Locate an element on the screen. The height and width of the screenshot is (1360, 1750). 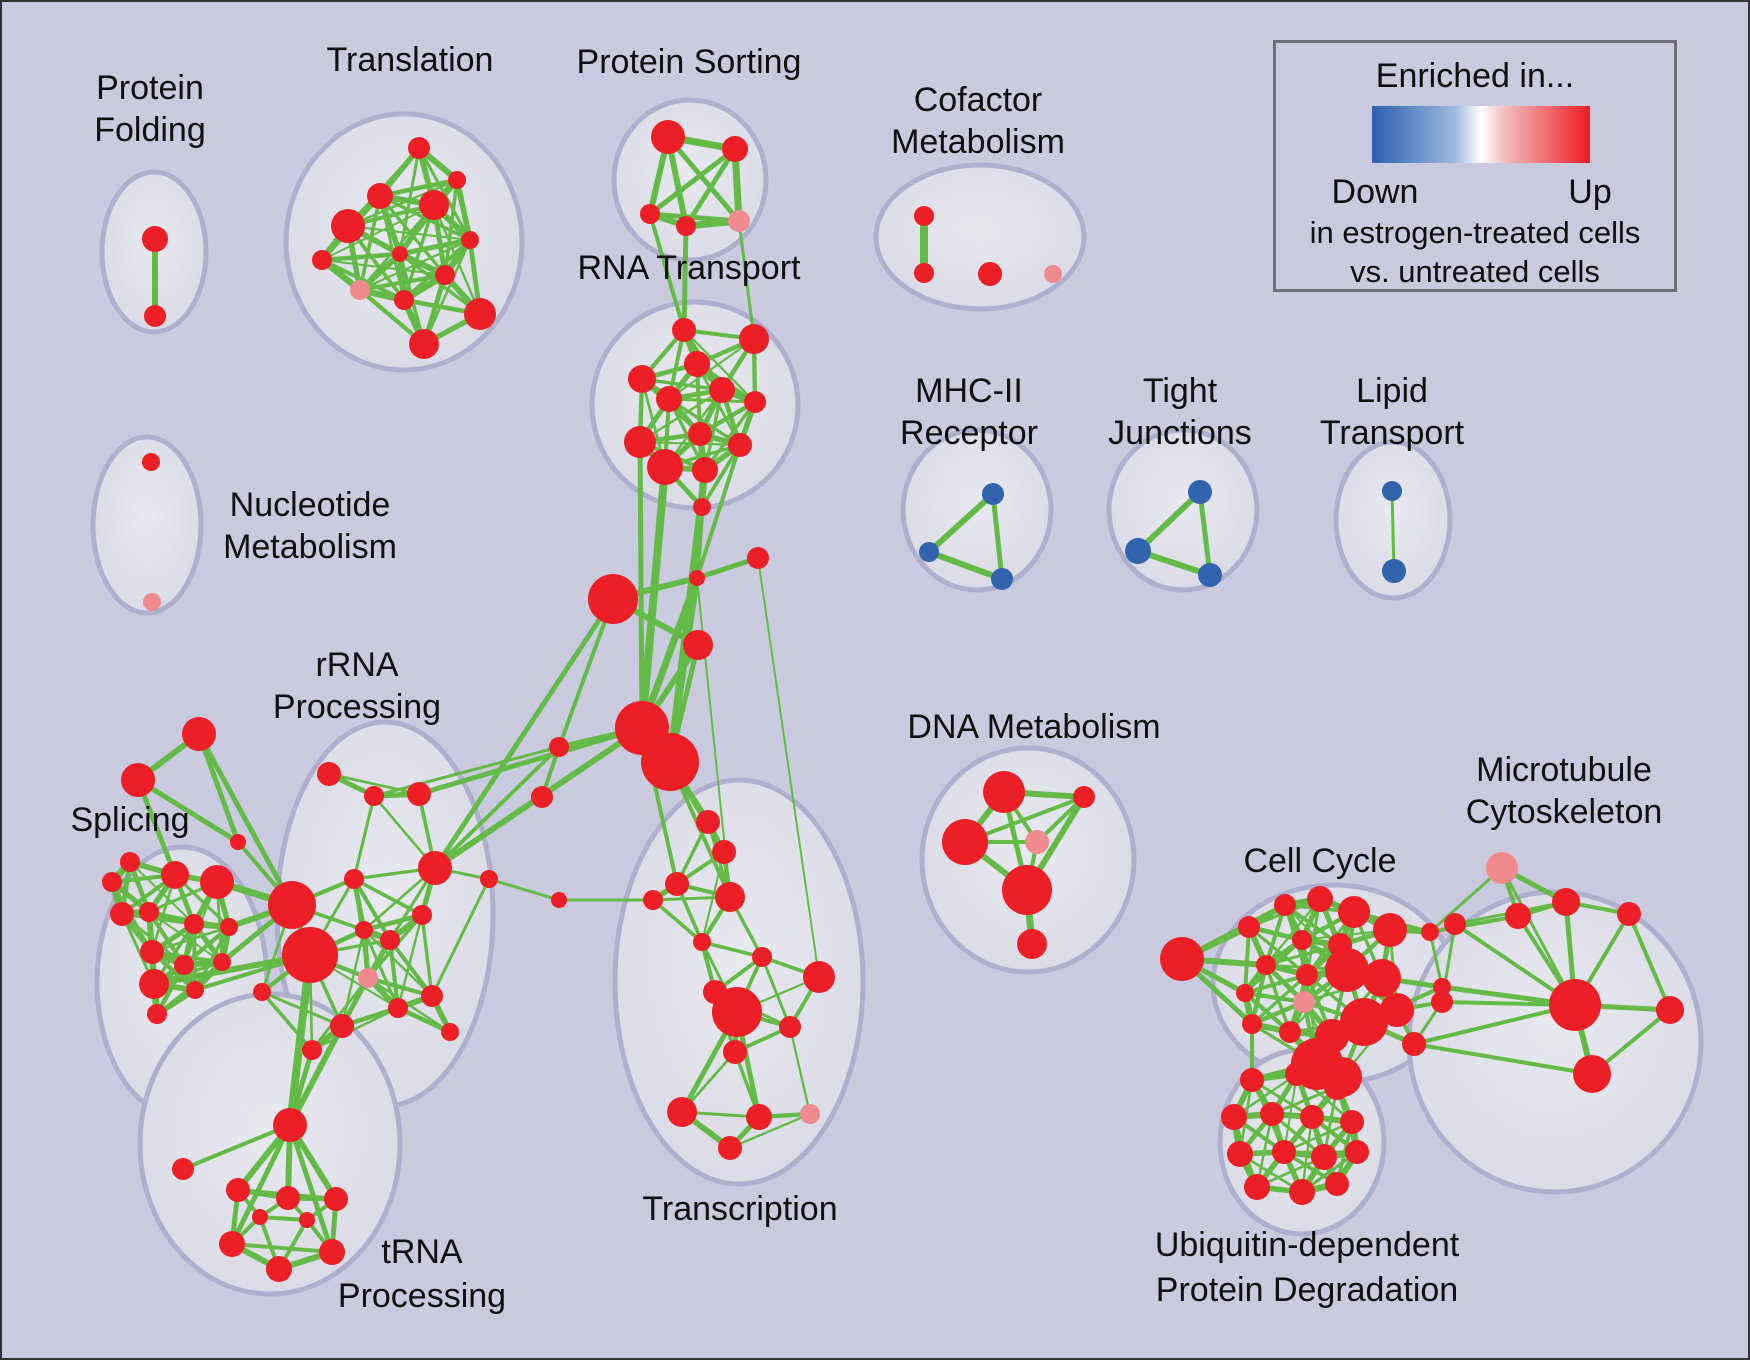
cluster-tn-label: Processing is located at coordinates (422, 1296).